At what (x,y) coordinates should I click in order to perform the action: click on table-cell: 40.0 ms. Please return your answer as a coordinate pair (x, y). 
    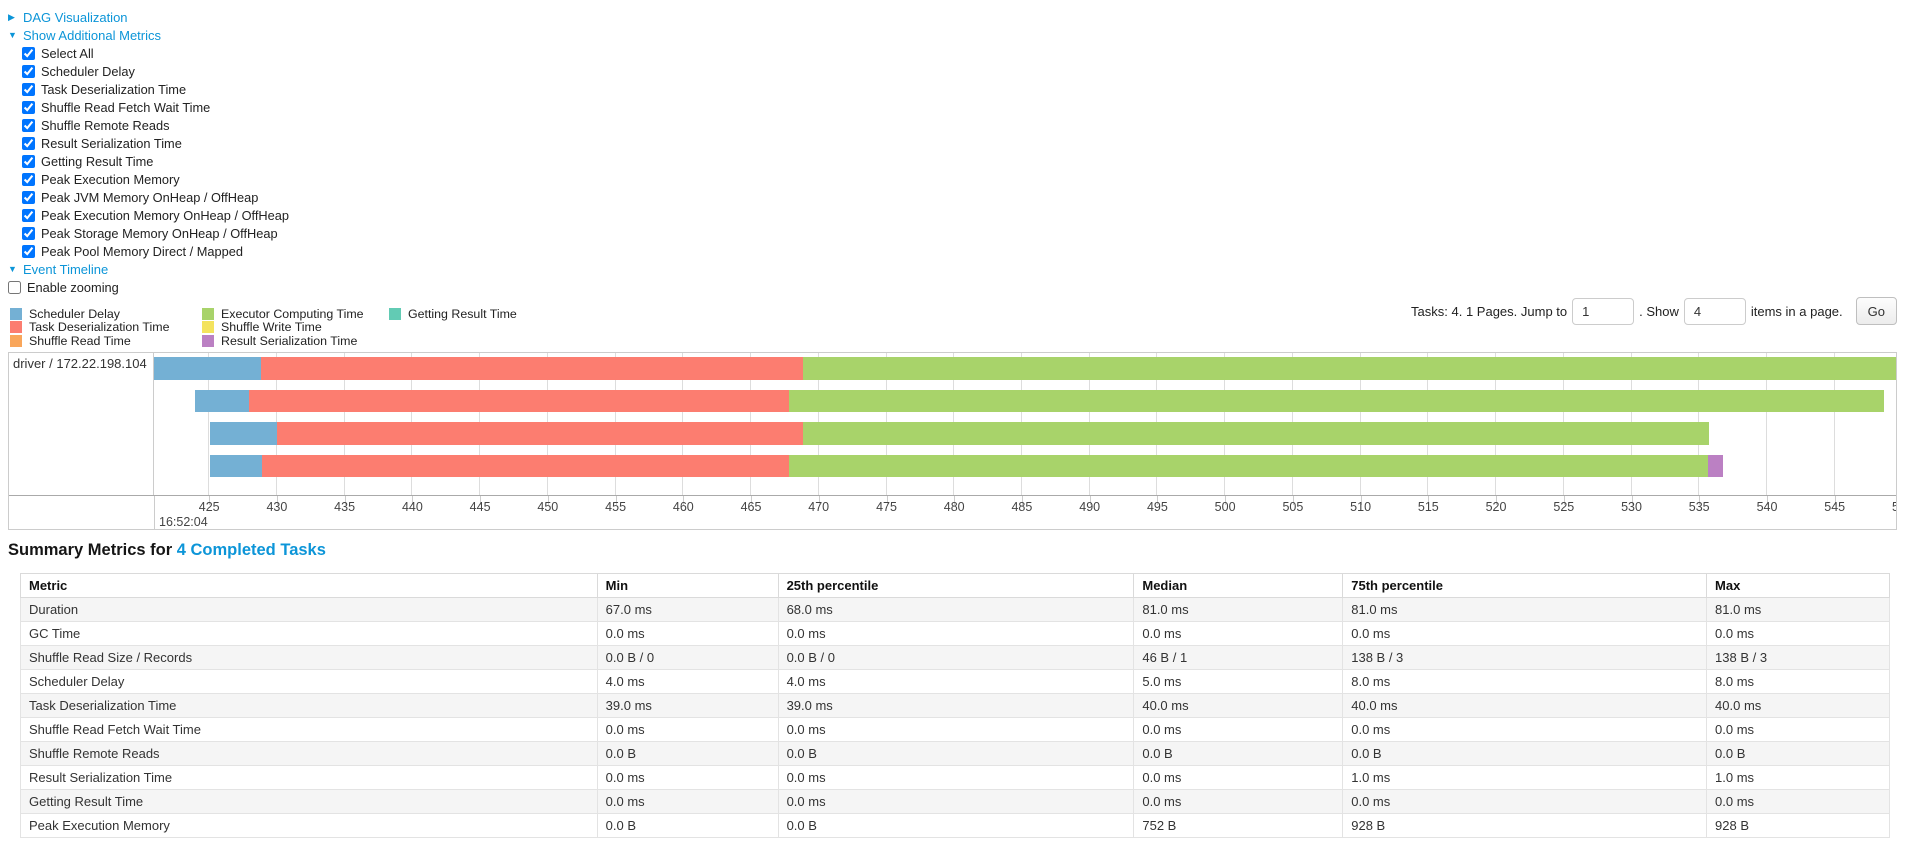
    Looking at the image, I should click on (1238, 705).